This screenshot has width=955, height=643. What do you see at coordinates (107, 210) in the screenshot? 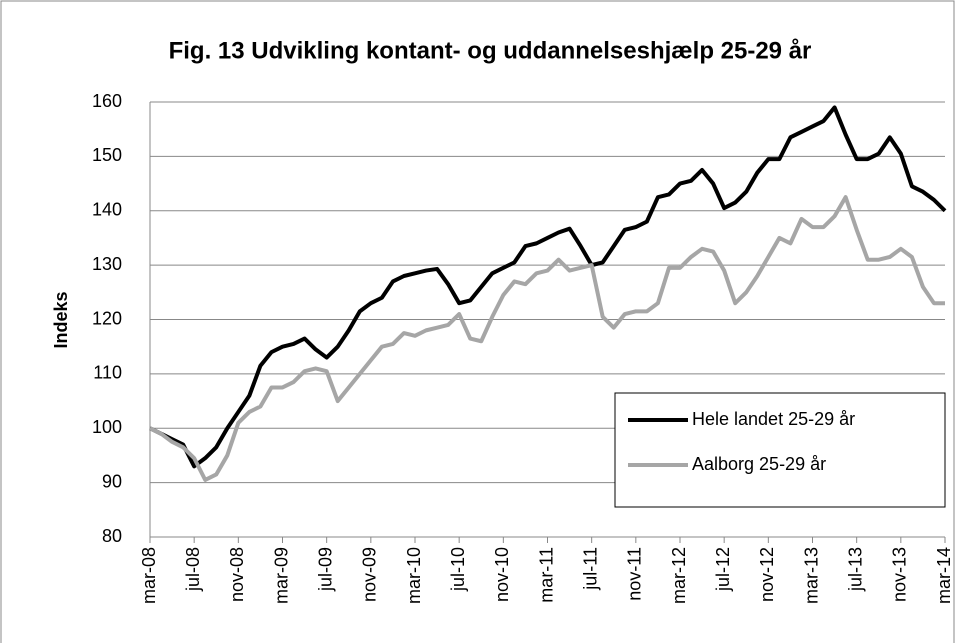
I see `y-tick-label: 140` at bounding box center [107, 210].